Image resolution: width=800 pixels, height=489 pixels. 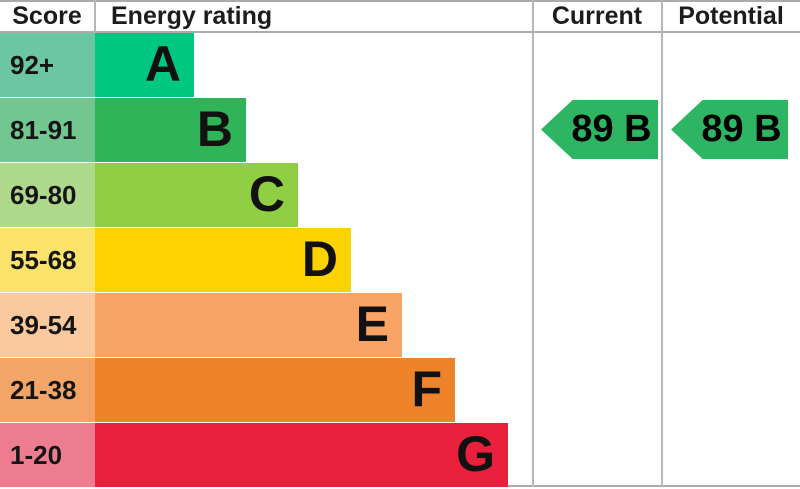 What do you see at coordinates (47, 325) in the screenshot?
I see `score-range: 39-54` at bounding box center [47, 325].